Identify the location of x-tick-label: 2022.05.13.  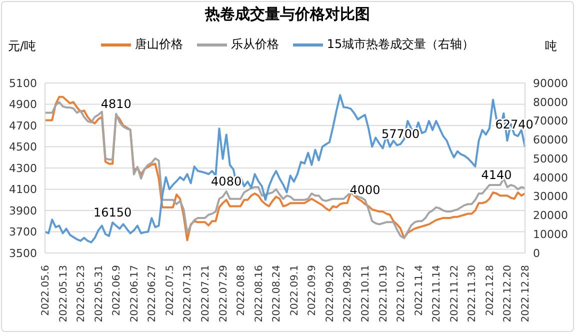
(64, 293).